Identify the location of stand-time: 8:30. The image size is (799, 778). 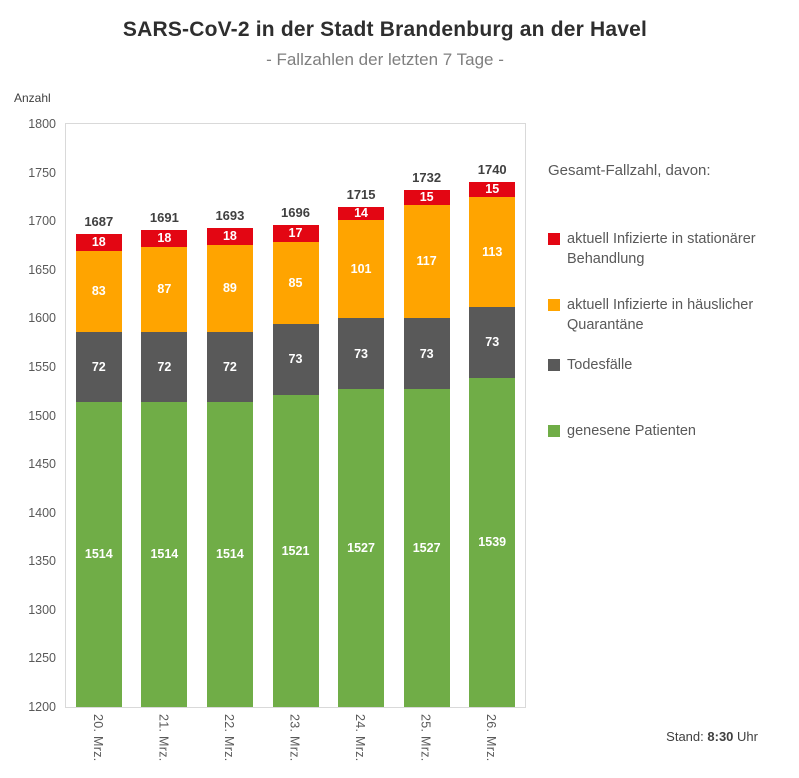
(720, 736).